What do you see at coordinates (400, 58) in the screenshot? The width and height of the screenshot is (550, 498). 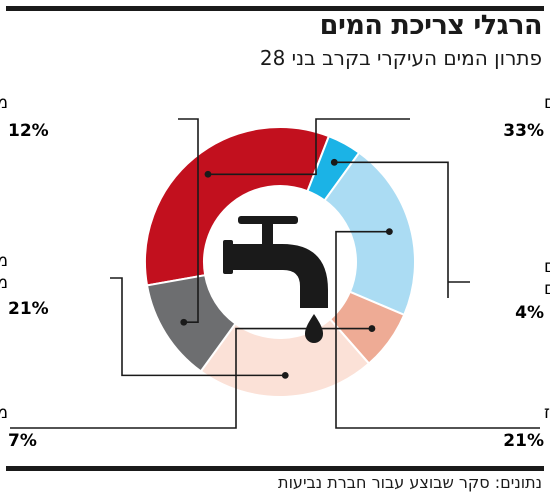 I see `chart-subtitle: פתרון המים העיקרי בקרב בני 28` at bounding box center [400, 58].